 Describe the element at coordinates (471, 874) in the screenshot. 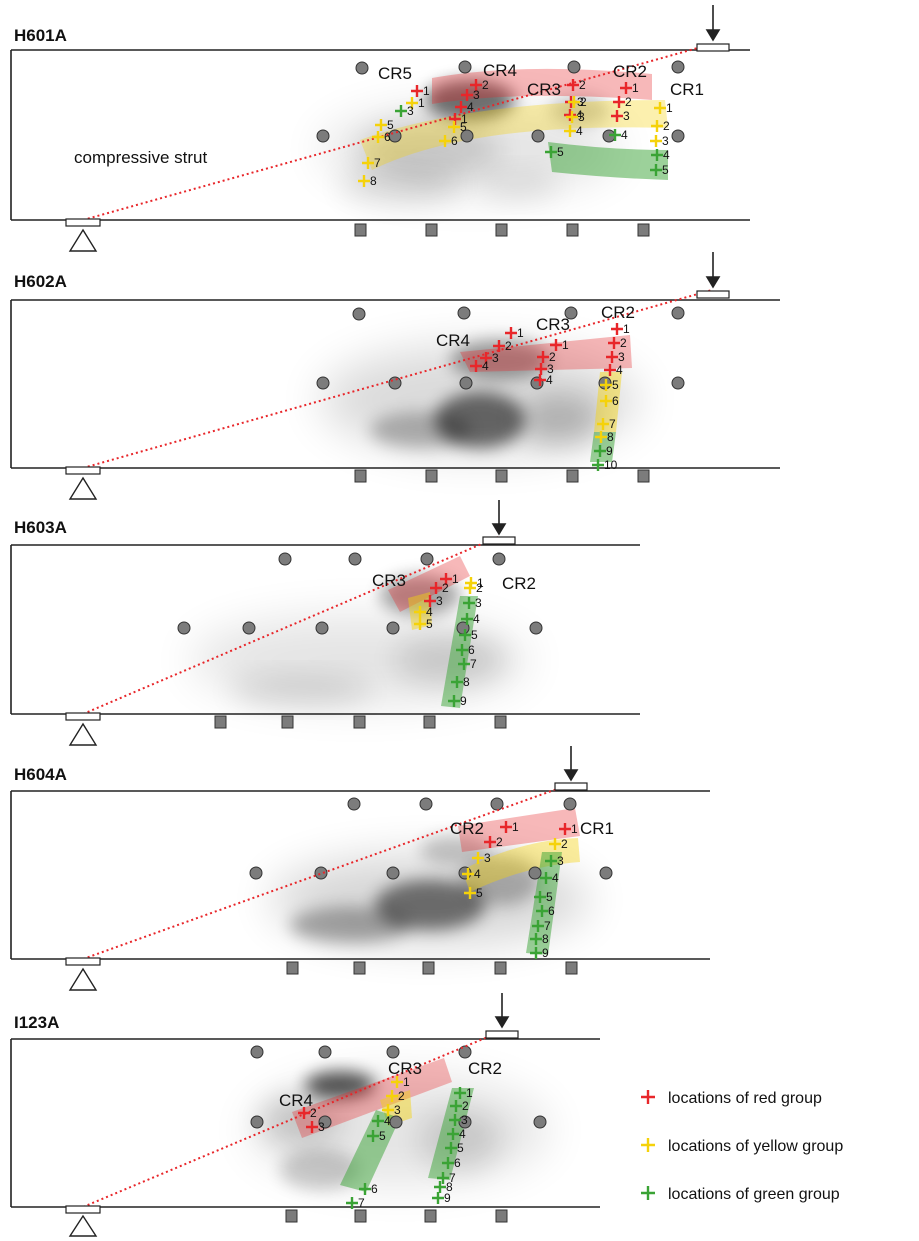

I see `yellow-location-marker: 4` at that location.